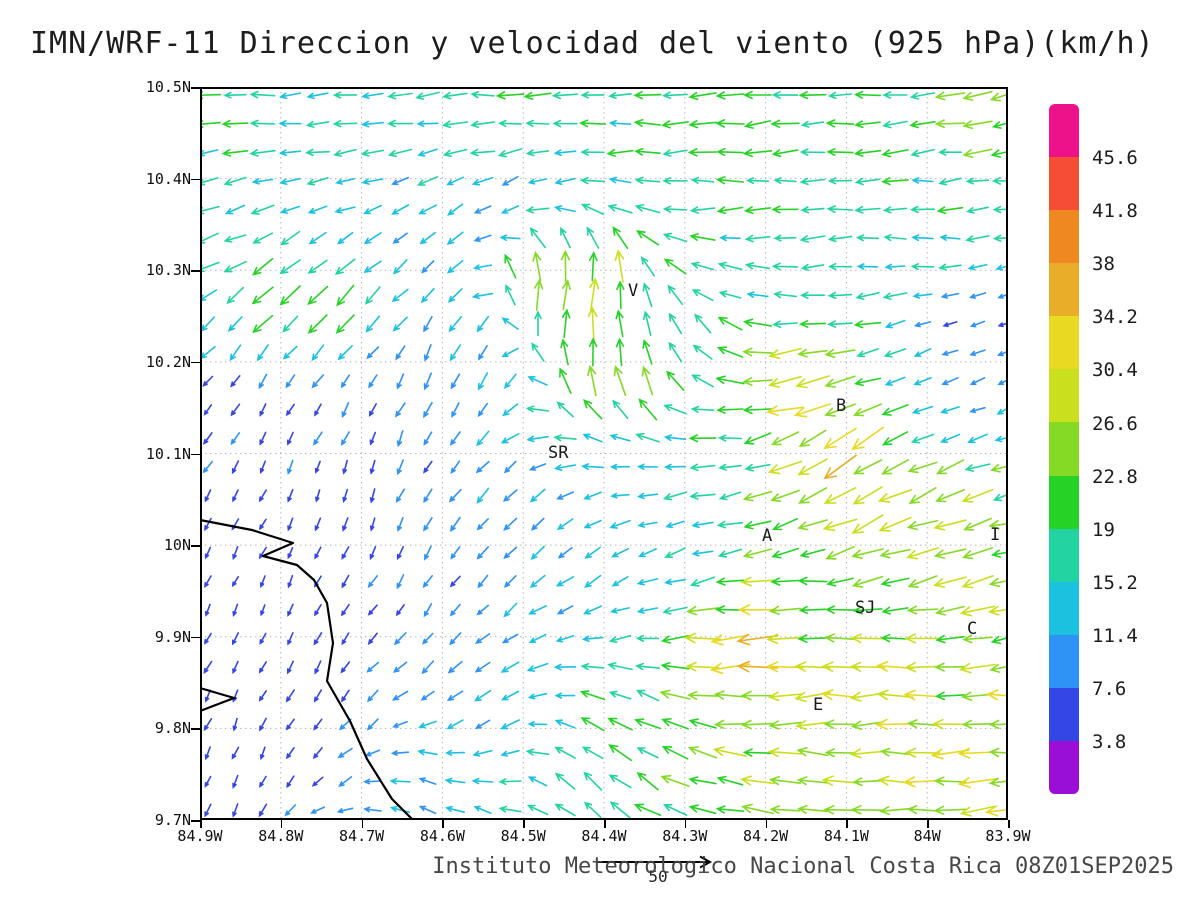  Describe the element at coordinates (281, 824) in the screenshot. I see `x-tick-mark` at that location.